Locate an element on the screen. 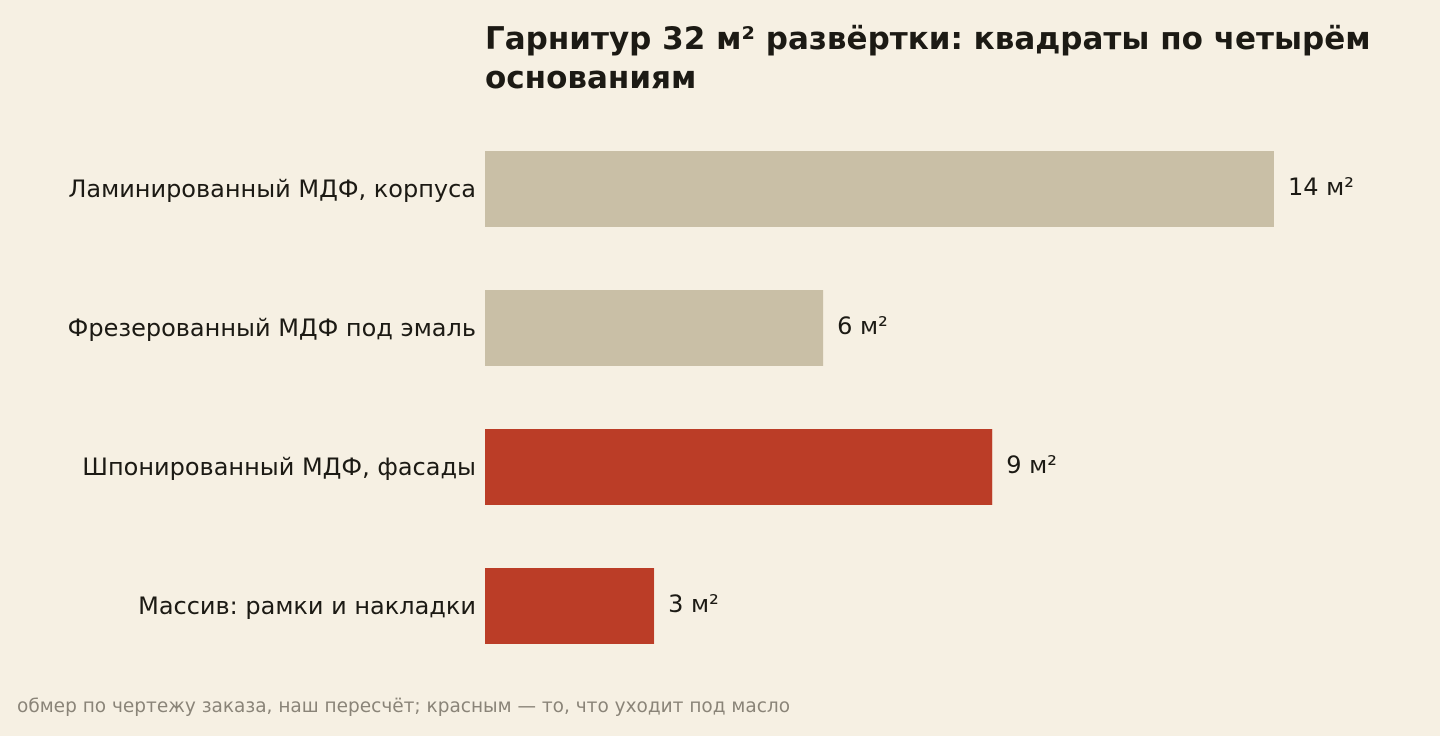 The width and height of the screenshot is (1440, 736). category-label-3: Шпонированный МДФ, фасады is located at coordinates (279, 467).